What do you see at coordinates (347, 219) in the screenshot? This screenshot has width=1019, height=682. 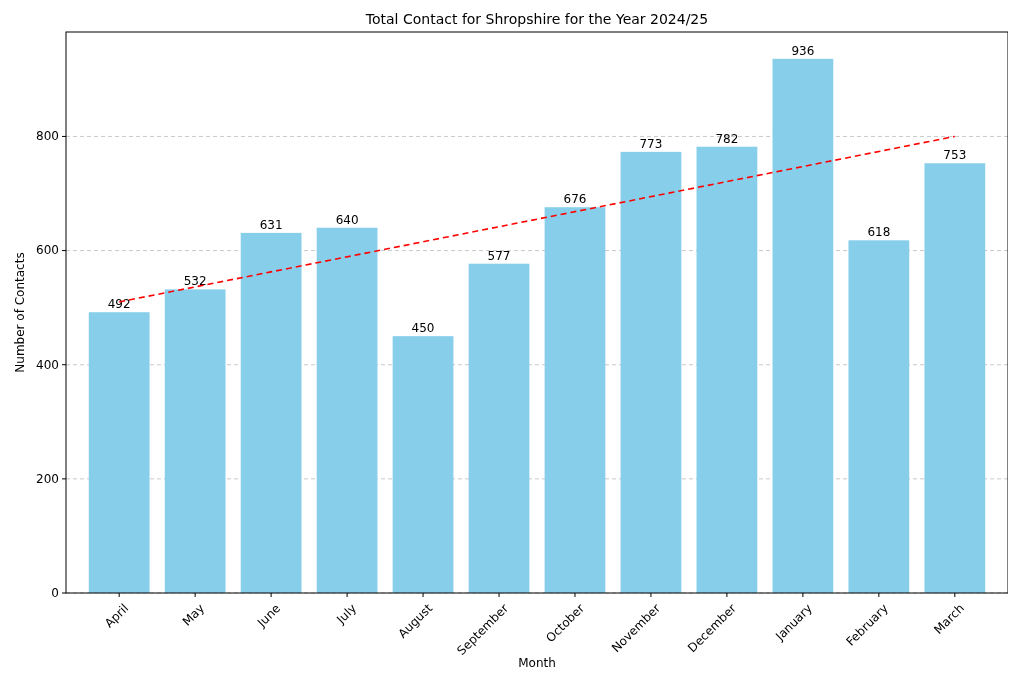 I see `data-label: 640` at bounding box center [347, 219].